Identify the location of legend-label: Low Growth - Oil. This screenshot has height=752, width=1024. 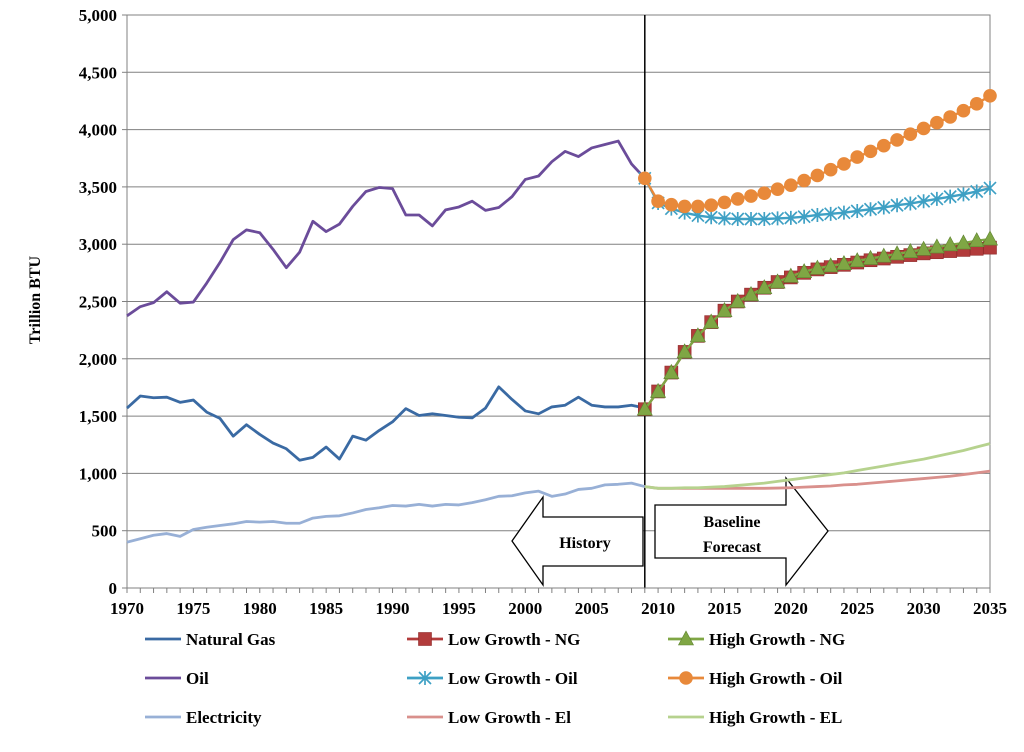
(513, 678).